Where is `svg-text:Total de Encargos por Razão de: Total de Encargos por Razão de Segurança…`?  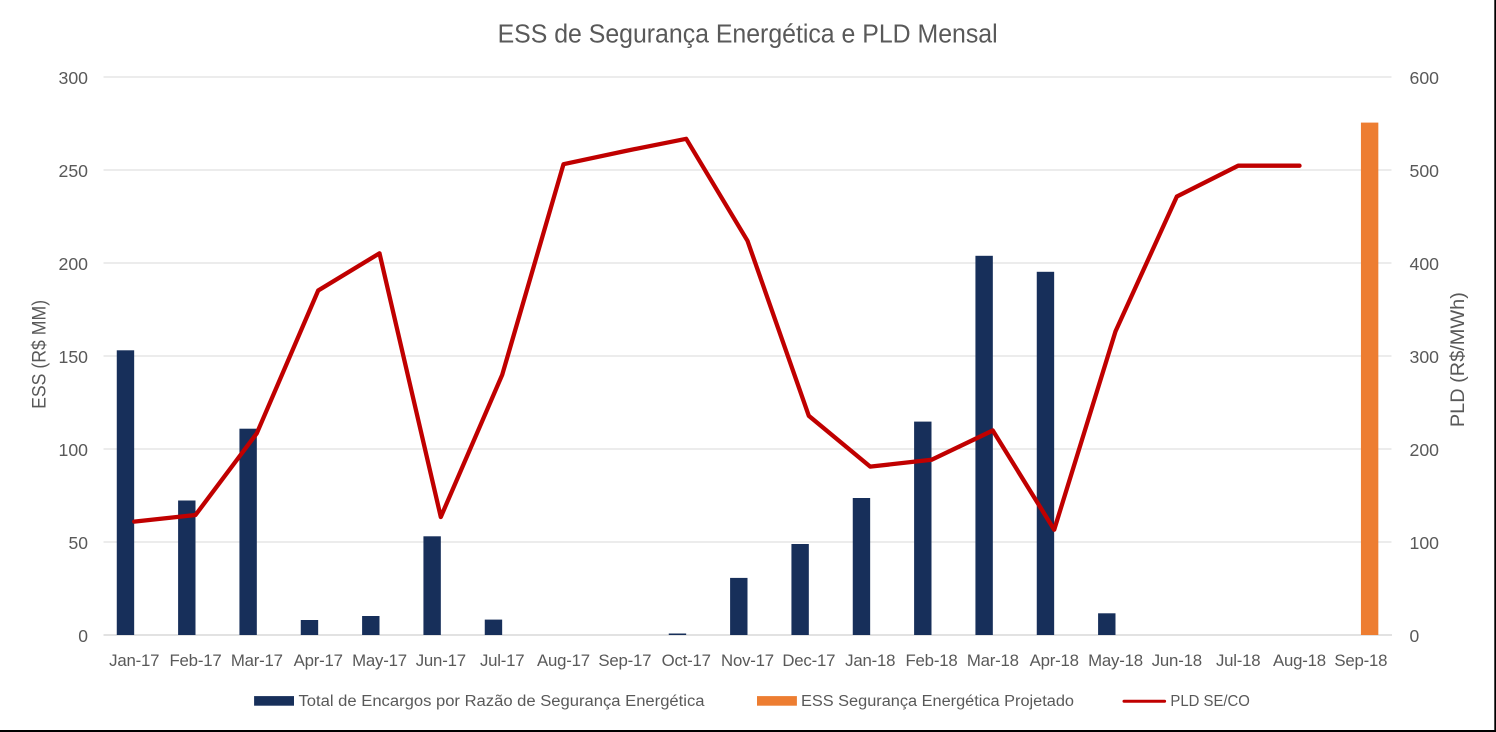 svg-text:Total de Encargos por Razão de: Total de Encargos por Razão de Segurança… is located at coordinates (502, 701).